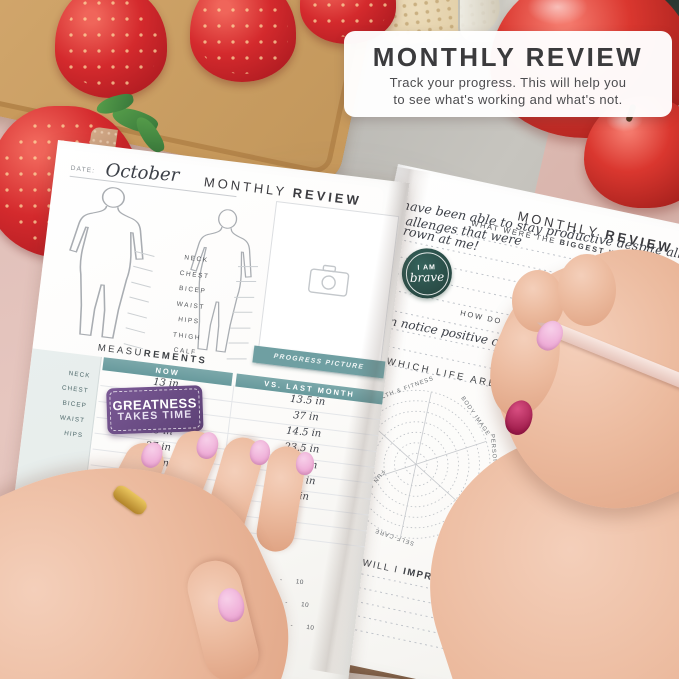 This screenshot has width=679, height=679. Describe the element at coordinates (427, 267) in the screenshot. I see `stamp-text-top: I AM` at that location.